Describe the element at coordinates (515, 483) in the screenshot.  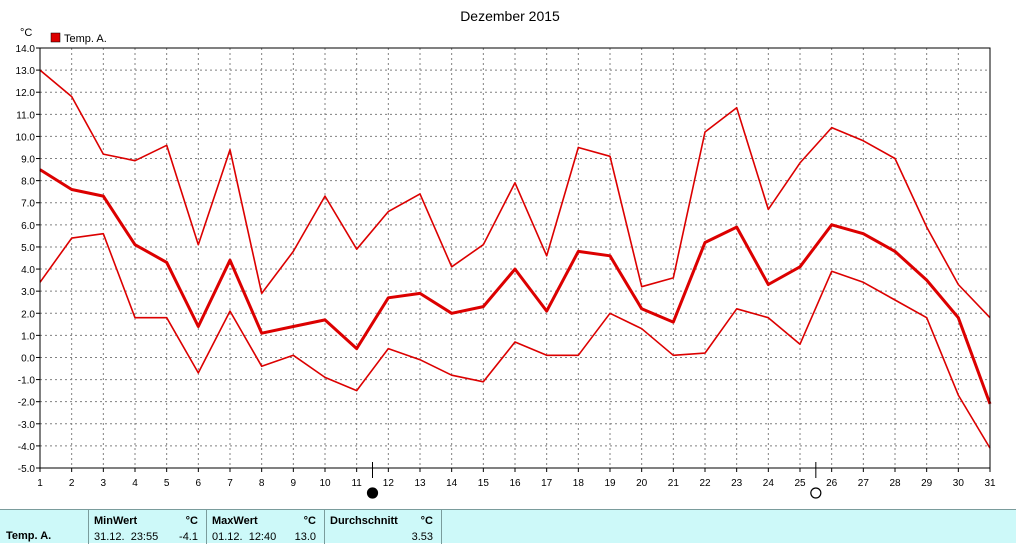
I see `x-tick-label: 16` at that location.